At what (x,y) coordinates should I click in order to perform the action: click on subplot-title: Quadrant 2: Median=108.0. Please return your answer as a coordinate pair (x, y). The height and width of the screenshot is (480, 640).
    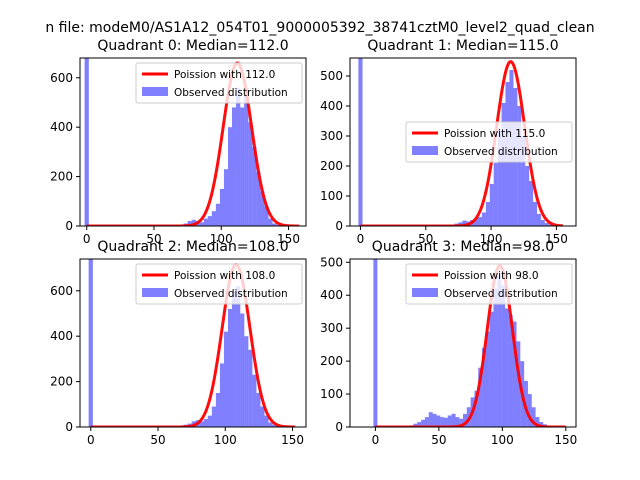
    Looking at the image, I should click on (192, 247).